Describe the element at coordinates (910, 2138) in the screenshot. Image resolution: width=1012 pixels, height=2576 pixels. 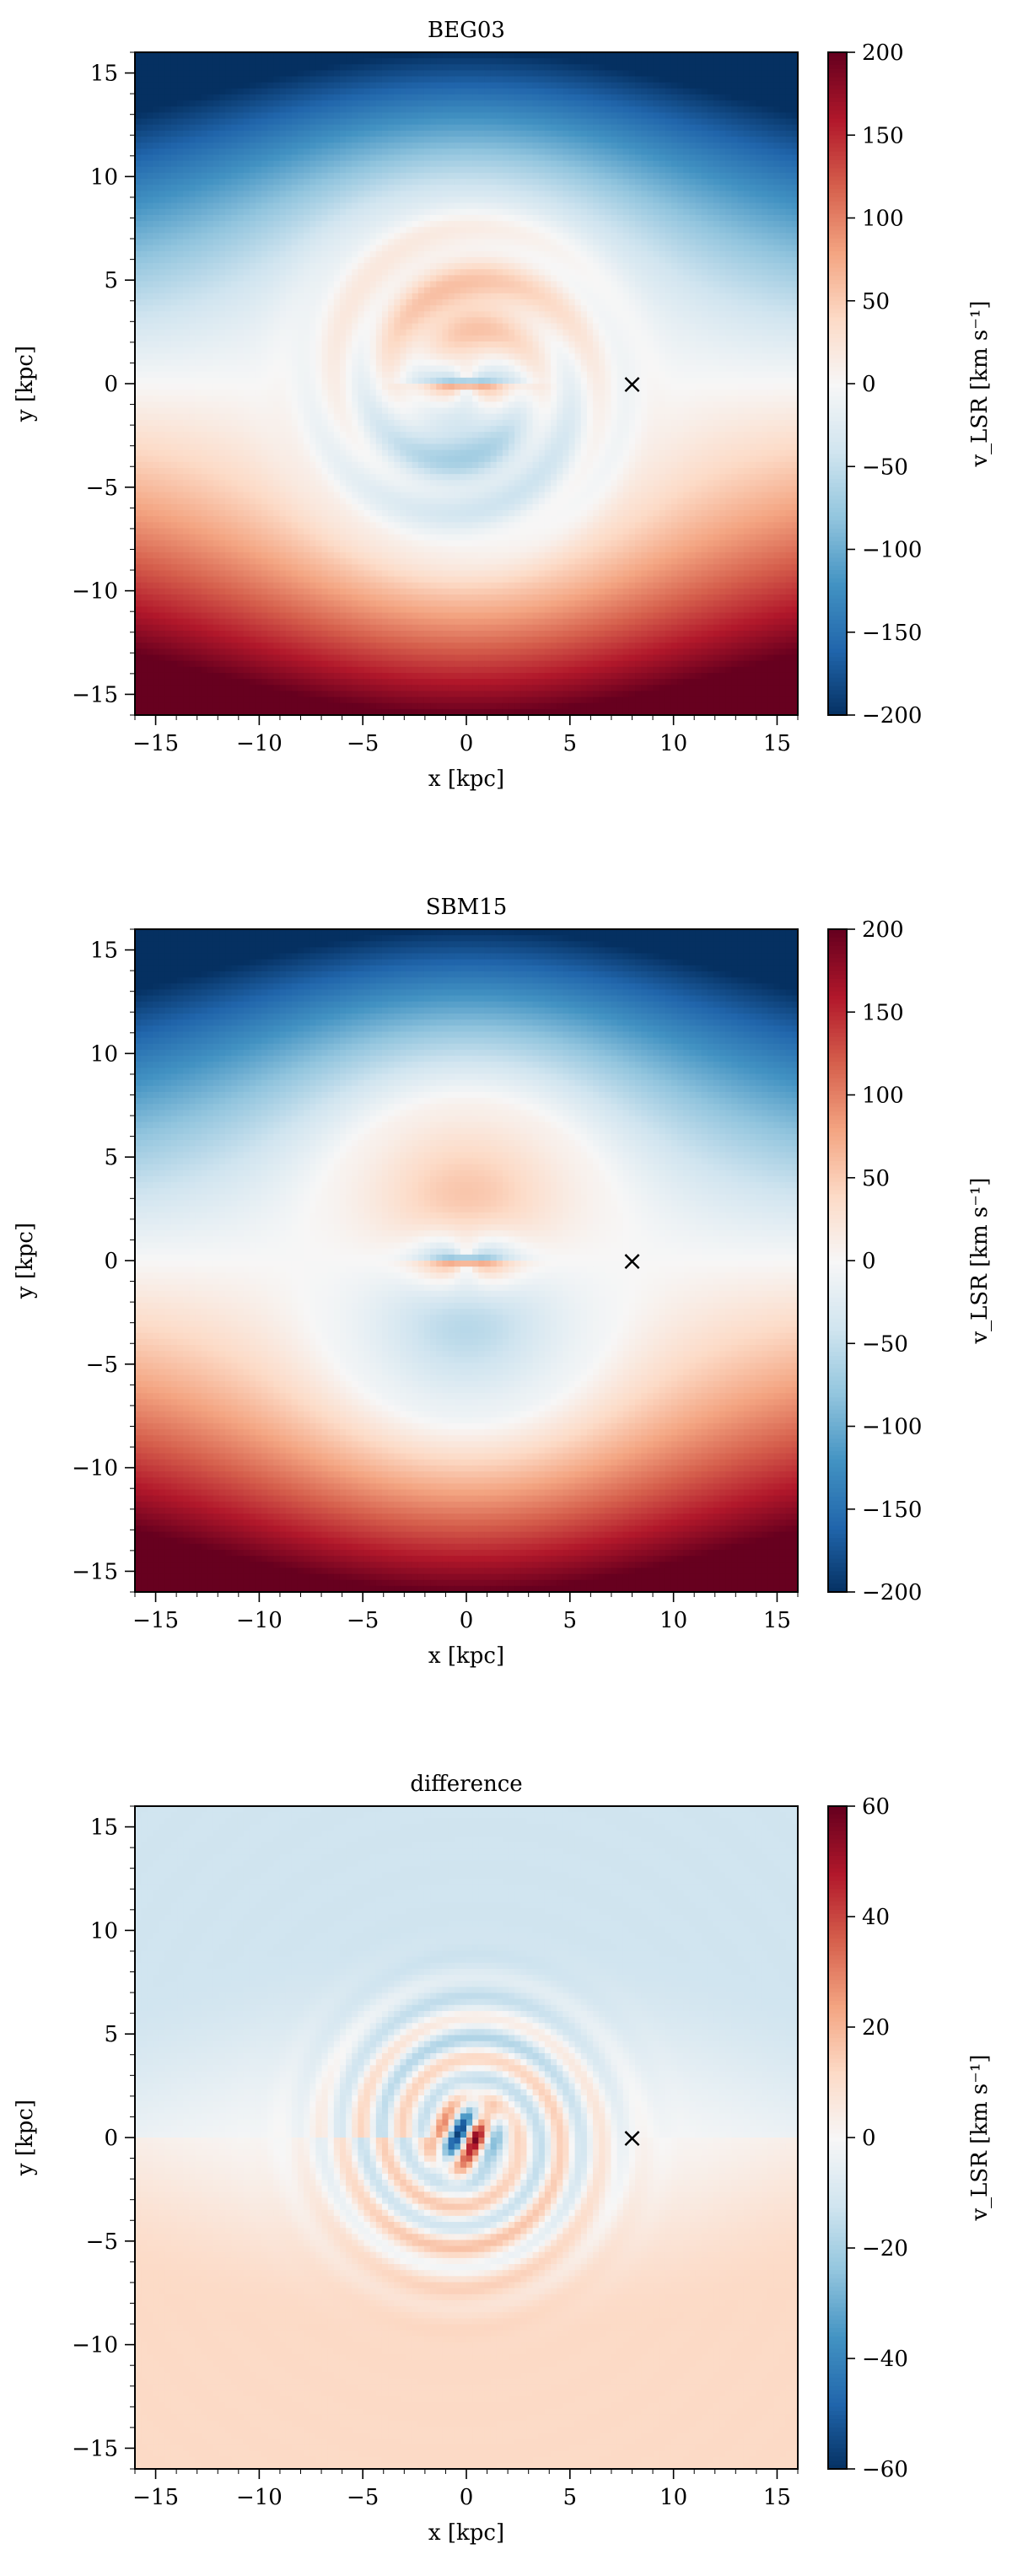
I see `colorbar: −60 −40 −20 0 20 40 60 v_LSR [km s⁻¹]` at that location.